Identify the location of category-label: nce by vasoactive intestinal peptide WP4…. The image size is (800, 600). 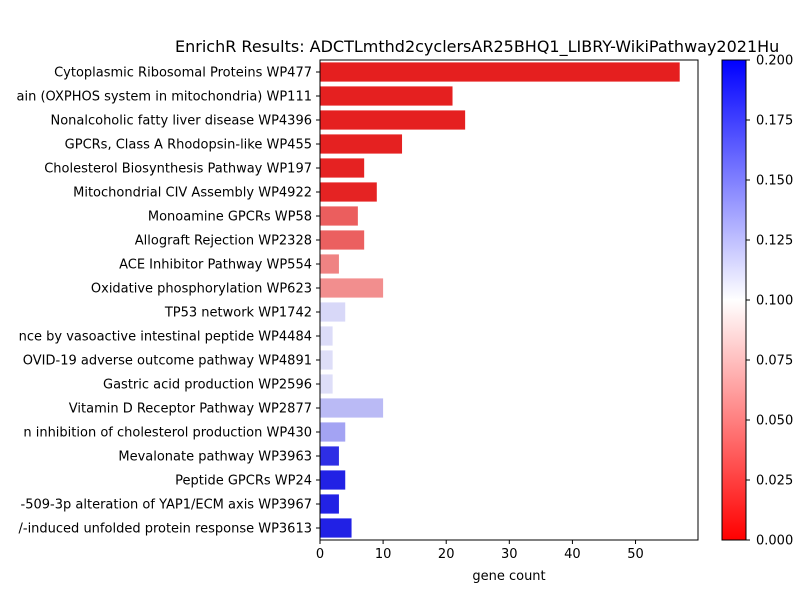
(165, 337).